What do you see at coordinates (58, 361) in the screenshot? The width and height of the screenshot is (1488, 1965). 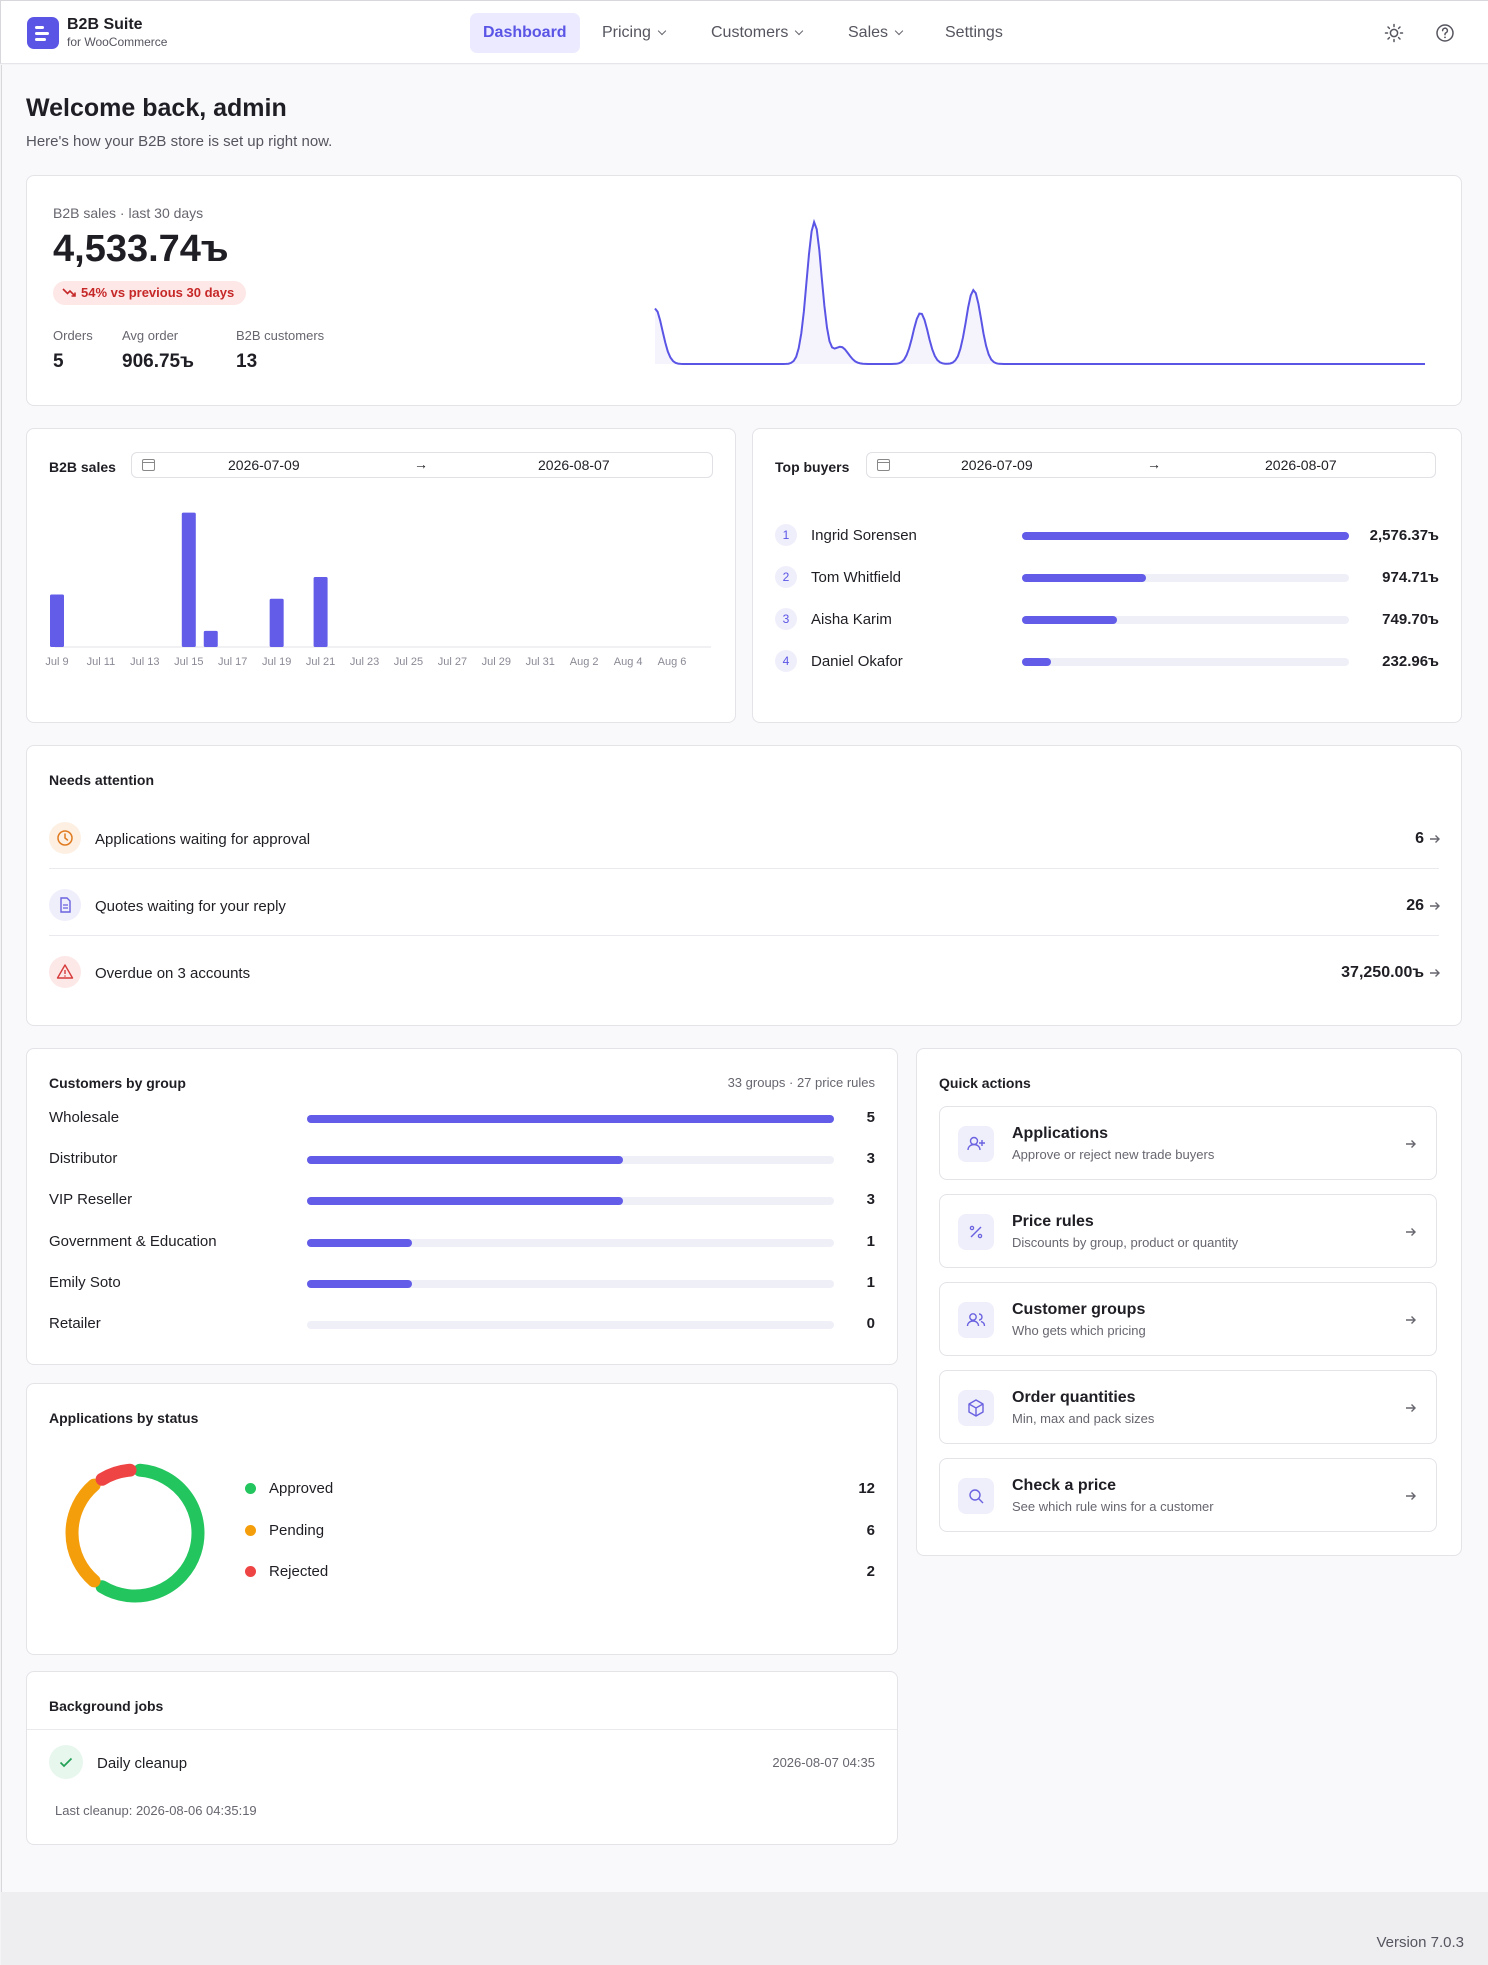 I see `stat-orders-value: 5` at bounding box center [58, 361].